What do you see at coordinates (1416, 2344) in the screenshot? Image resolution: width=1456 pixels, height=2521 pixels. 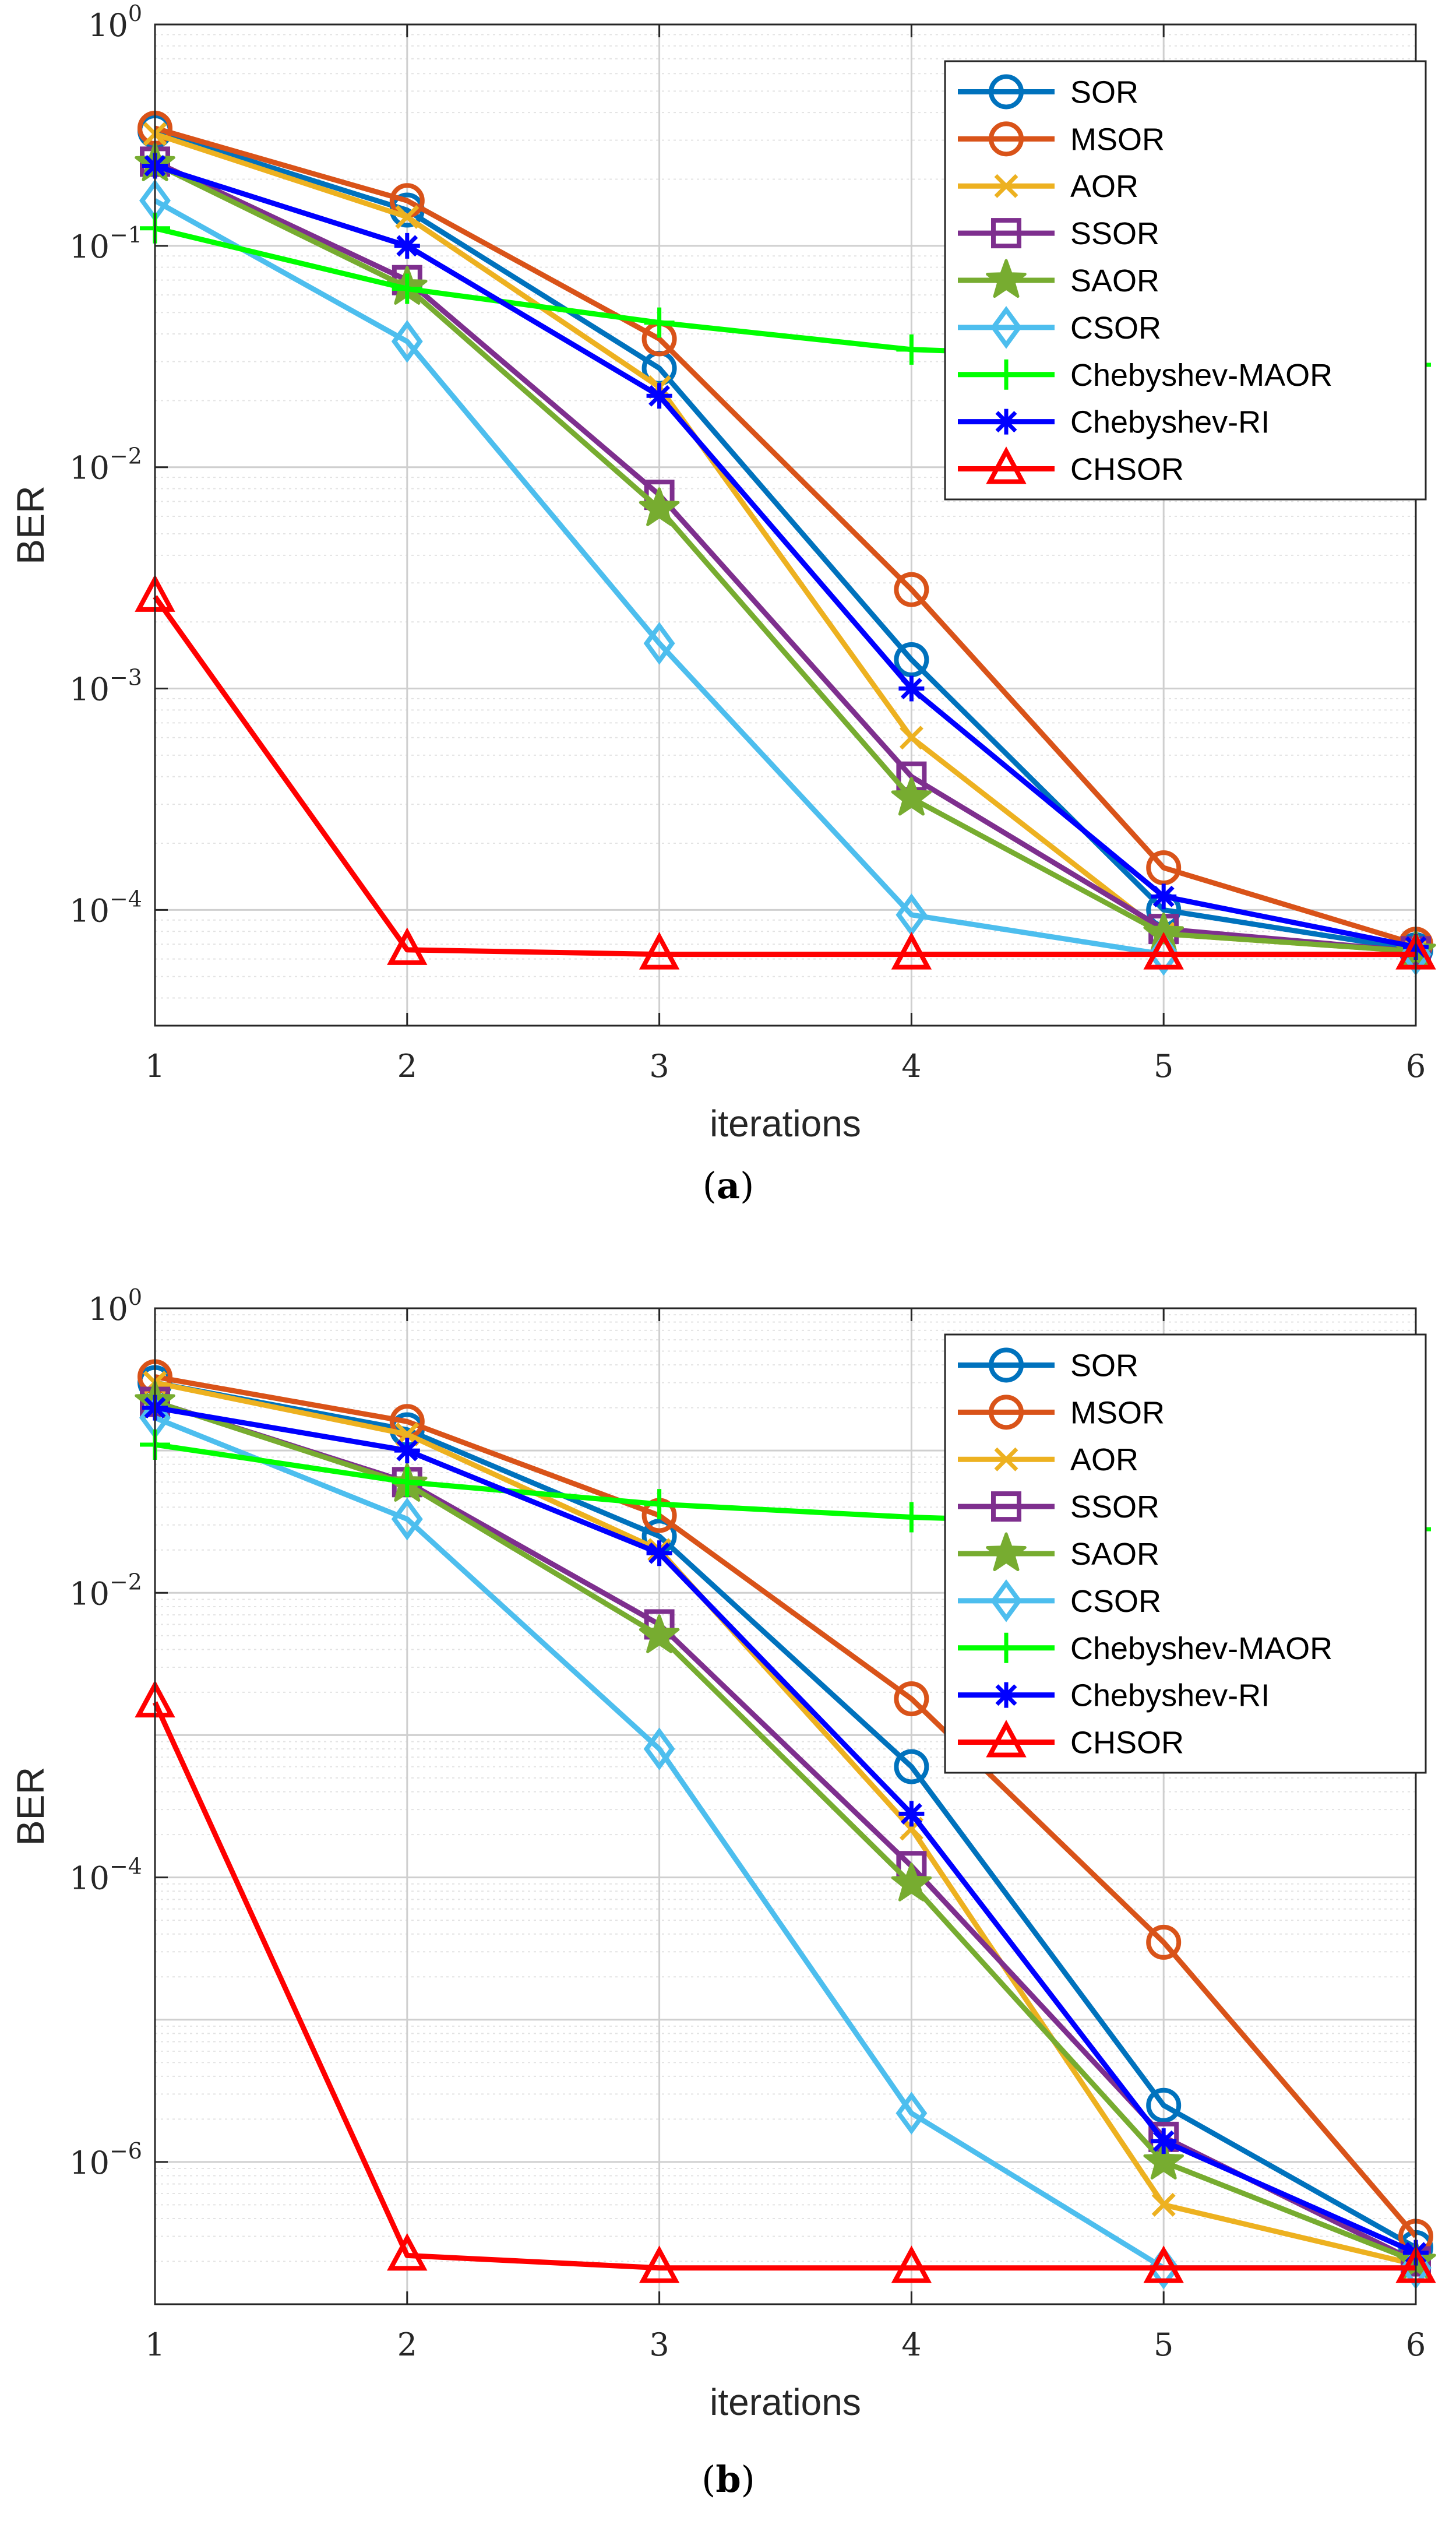 I see `panel-b-x-tick-label: 6` at bounding box center [1416, 2344].